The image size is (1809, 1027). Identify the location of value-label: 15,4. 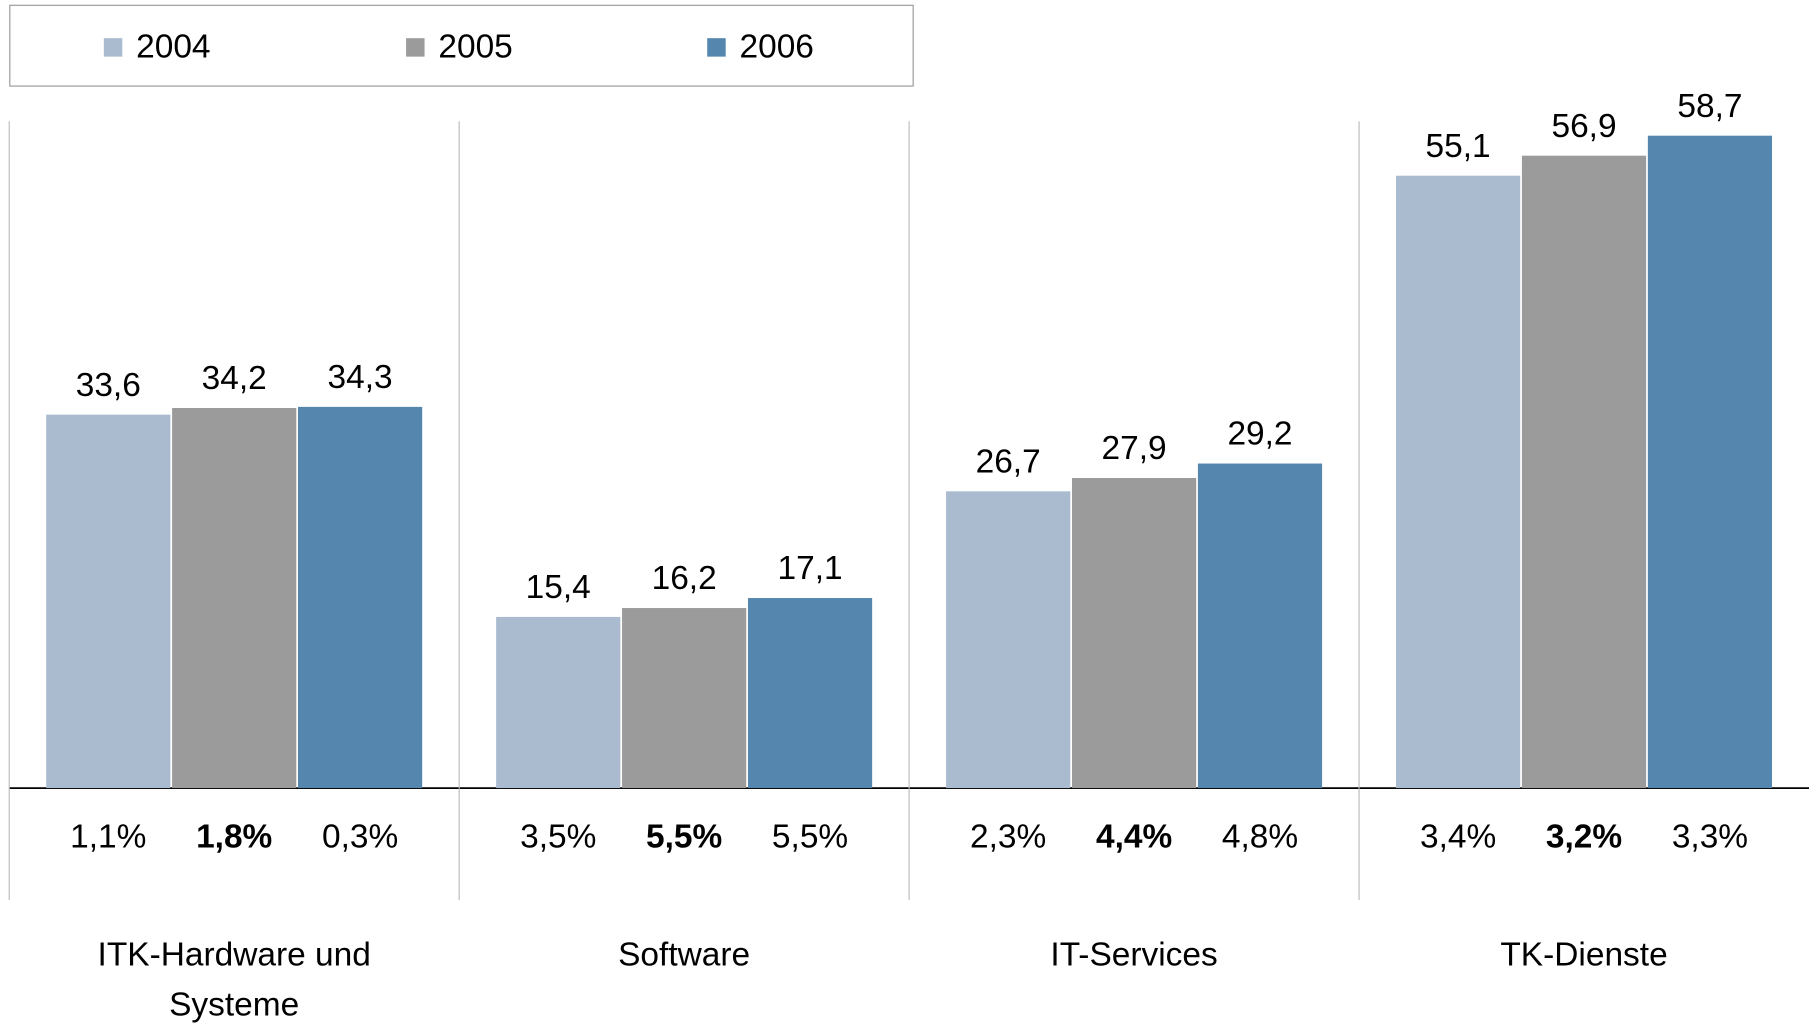
(558, 587).